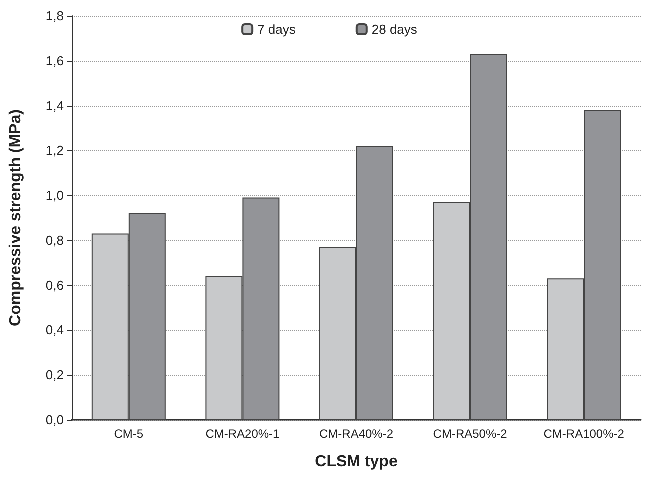  Describe the element at coordinates (356, 462) in the screenshot. I see `x-axis-title: CLSM type` at that location.